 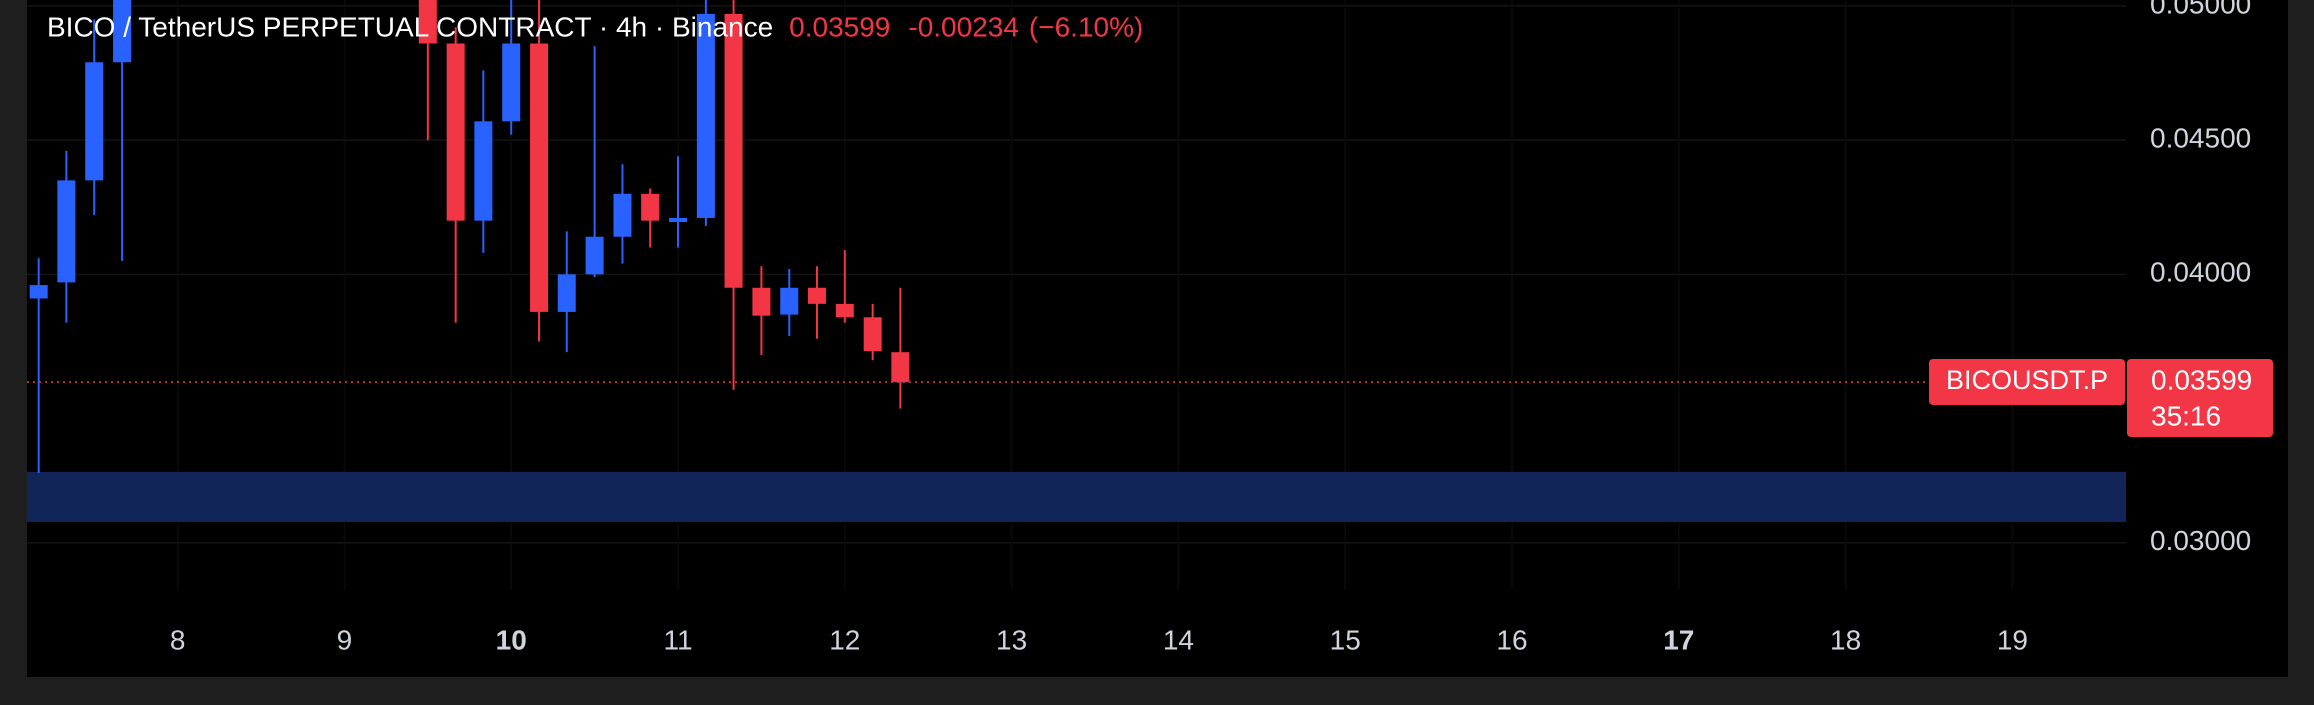 I want to click on symbol-badge, so click(x=2027, y=381).